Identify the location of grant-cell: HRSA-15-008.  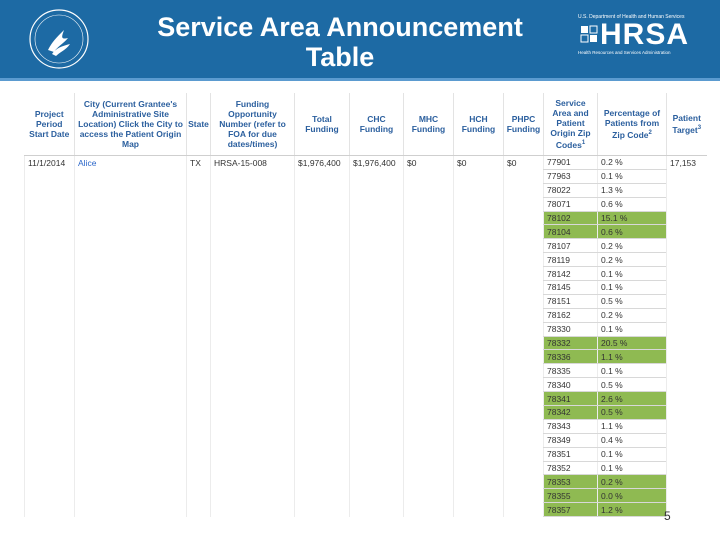
(252, 336).